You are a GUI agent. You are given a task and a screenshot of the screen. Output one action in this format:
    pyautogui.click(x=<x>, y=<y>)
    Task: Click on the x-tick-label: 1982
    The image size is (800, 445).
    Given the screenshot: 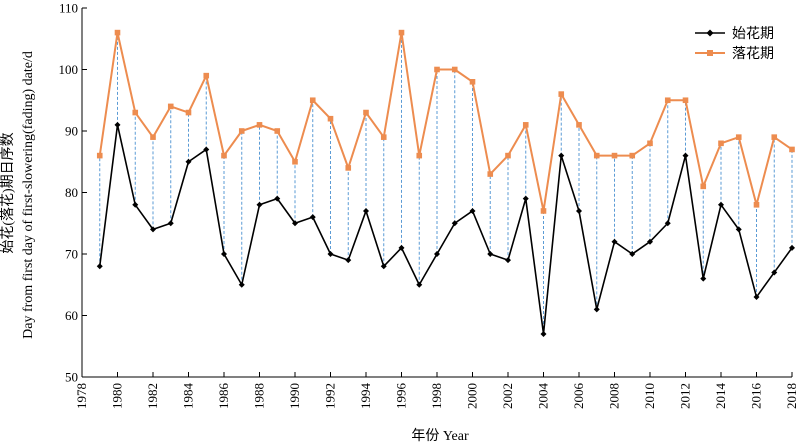 What is the action you would take?
    pyautogui.click(x=152, y=396)
    